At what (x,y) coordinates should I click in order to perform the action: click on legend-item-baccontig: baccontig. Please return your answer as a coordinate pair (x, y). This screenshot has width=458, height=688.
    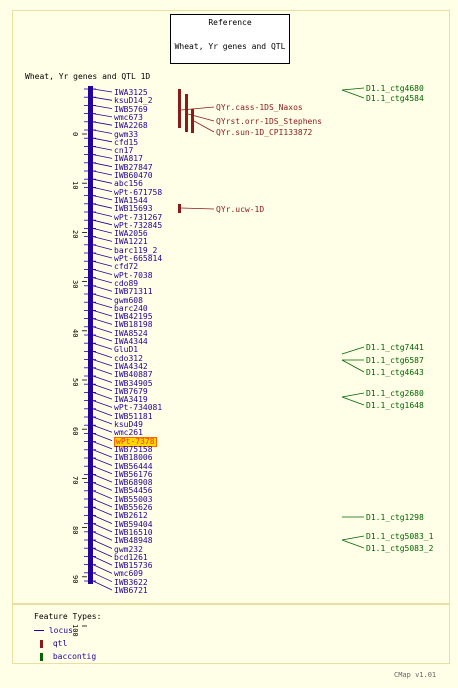
    Looking at the image, I should click on (68, 656).